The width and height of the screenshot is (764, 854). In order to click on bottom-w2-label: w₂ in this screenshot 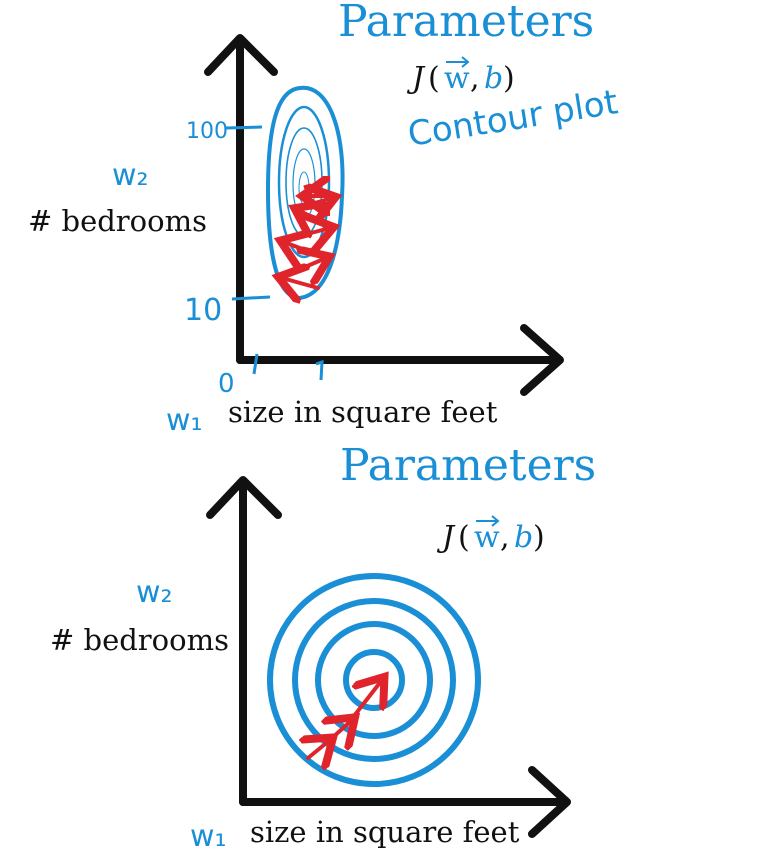, I will do `click(154, 592)`.